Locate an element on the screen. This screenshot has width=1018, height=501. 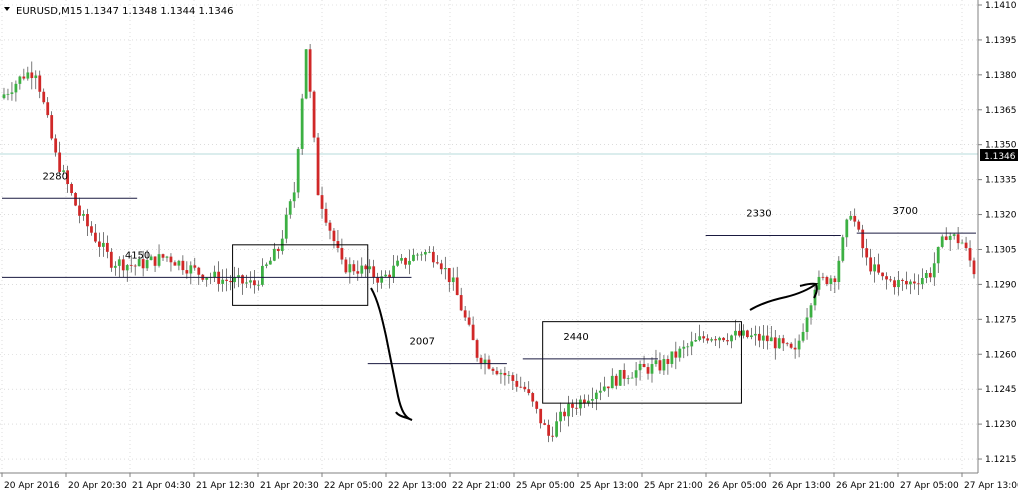
x-tick-label: 21 Apr 20:30 is located at coordinates (289, 486).